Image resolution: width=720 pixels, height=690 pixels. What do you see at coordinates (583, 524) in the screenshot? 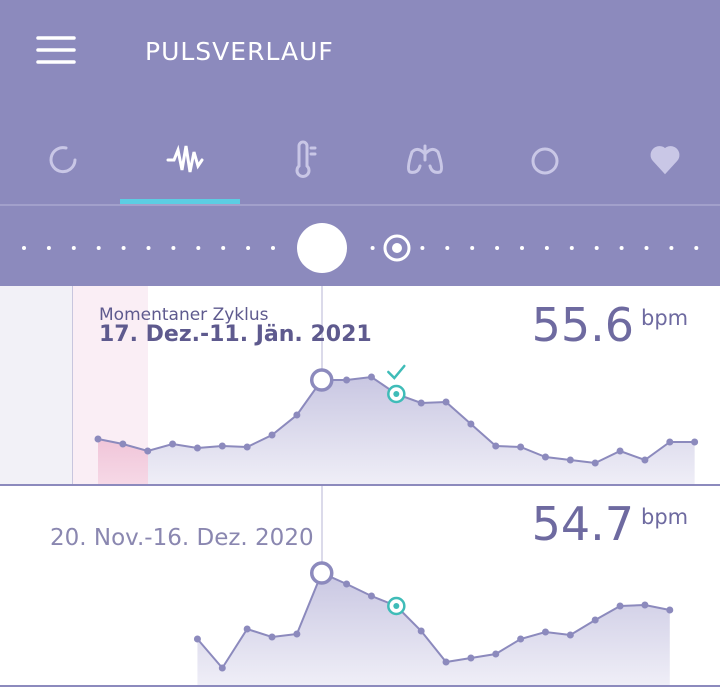
I see `cycle-value: 54.7` at bounding box center [583, 524].